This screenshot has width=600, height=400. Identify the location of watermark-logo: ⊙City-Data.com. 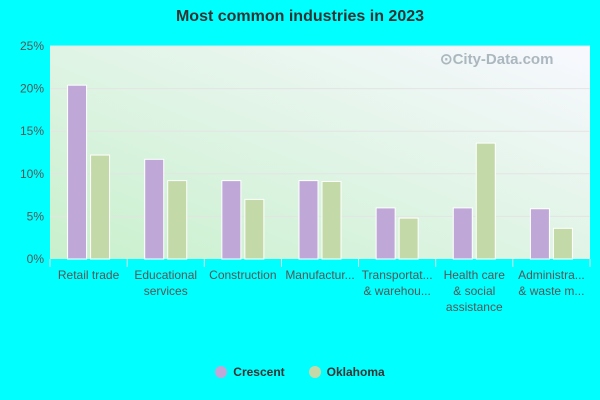
(497, 59).